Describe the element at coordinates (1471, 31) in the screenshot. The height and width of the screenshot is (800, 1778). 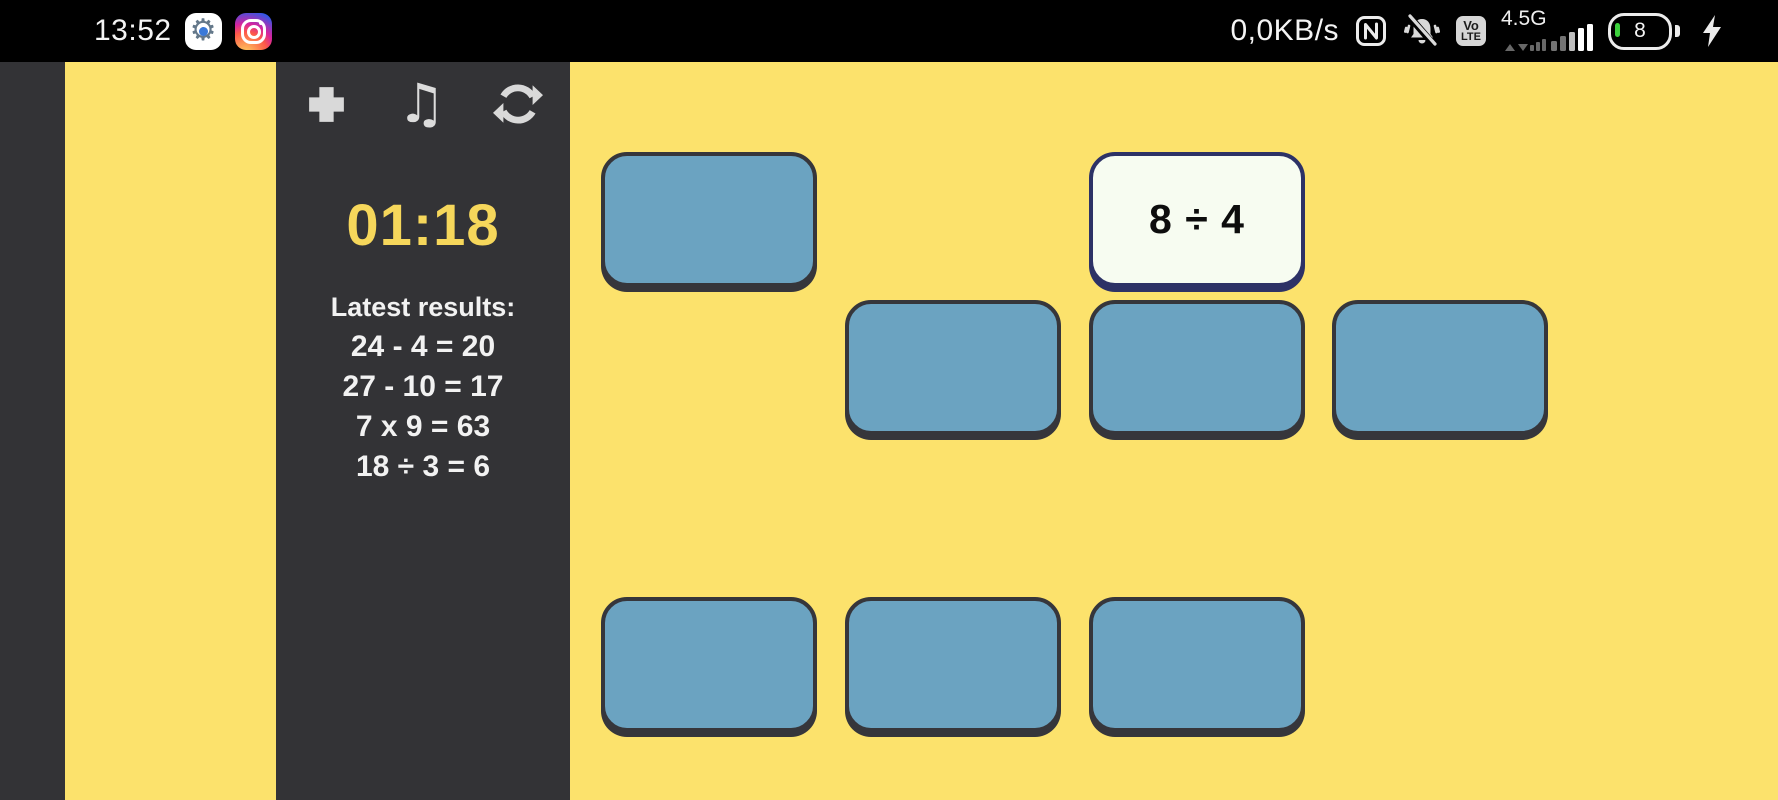
I see `volte-badge: Vo LTE` at that location.